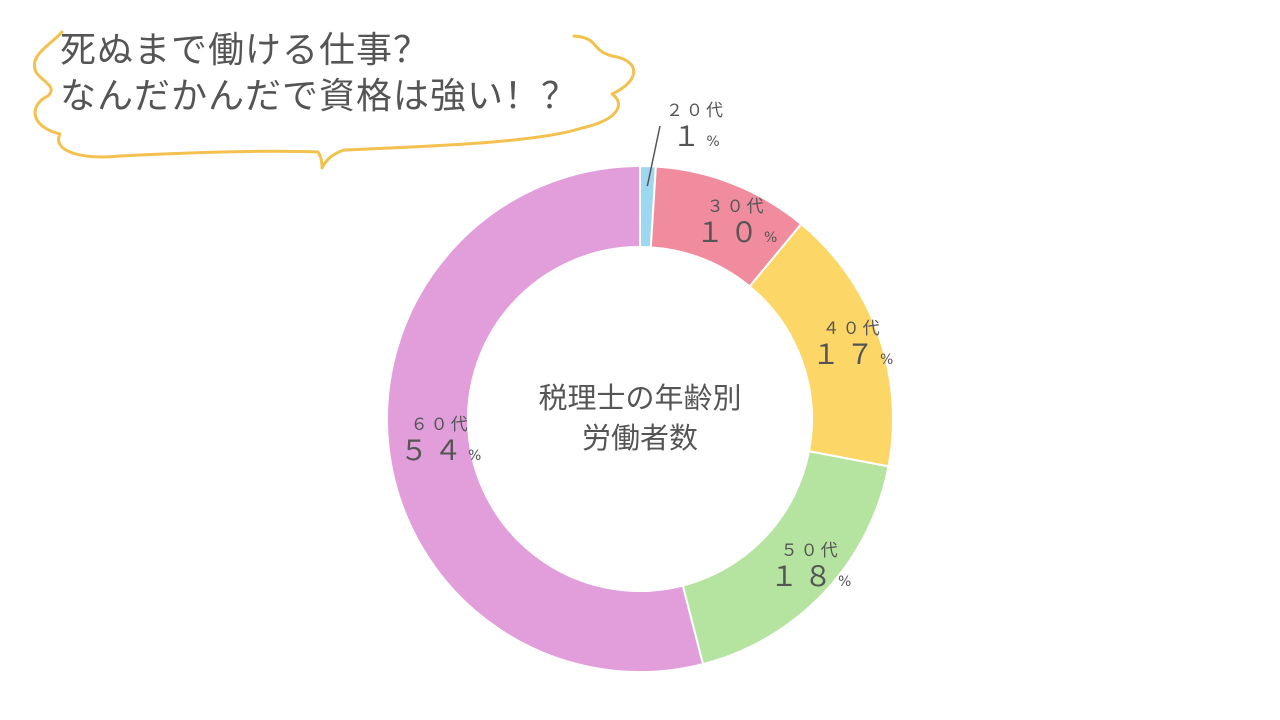  What do you see at coordinates (653, 156) in the screenshot?
I see `leader-line-20s` at bounding box center [653, 156].